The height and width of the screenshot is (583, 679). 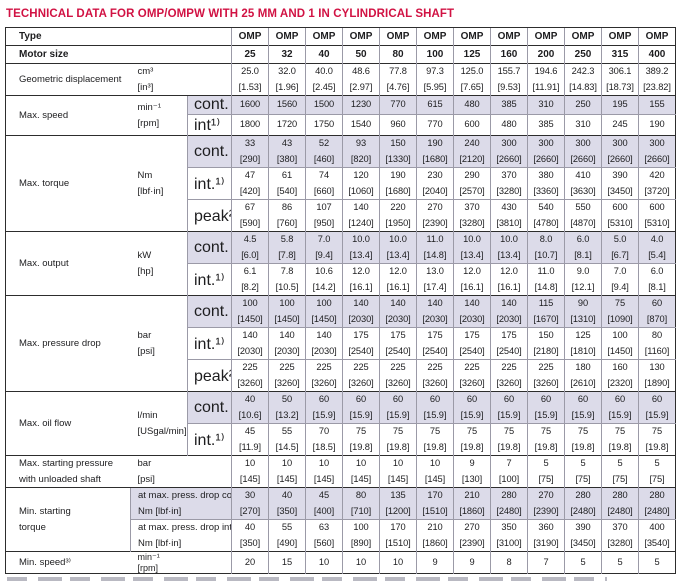 I want to click on cell-text: [350], so click(x=287, y=510).